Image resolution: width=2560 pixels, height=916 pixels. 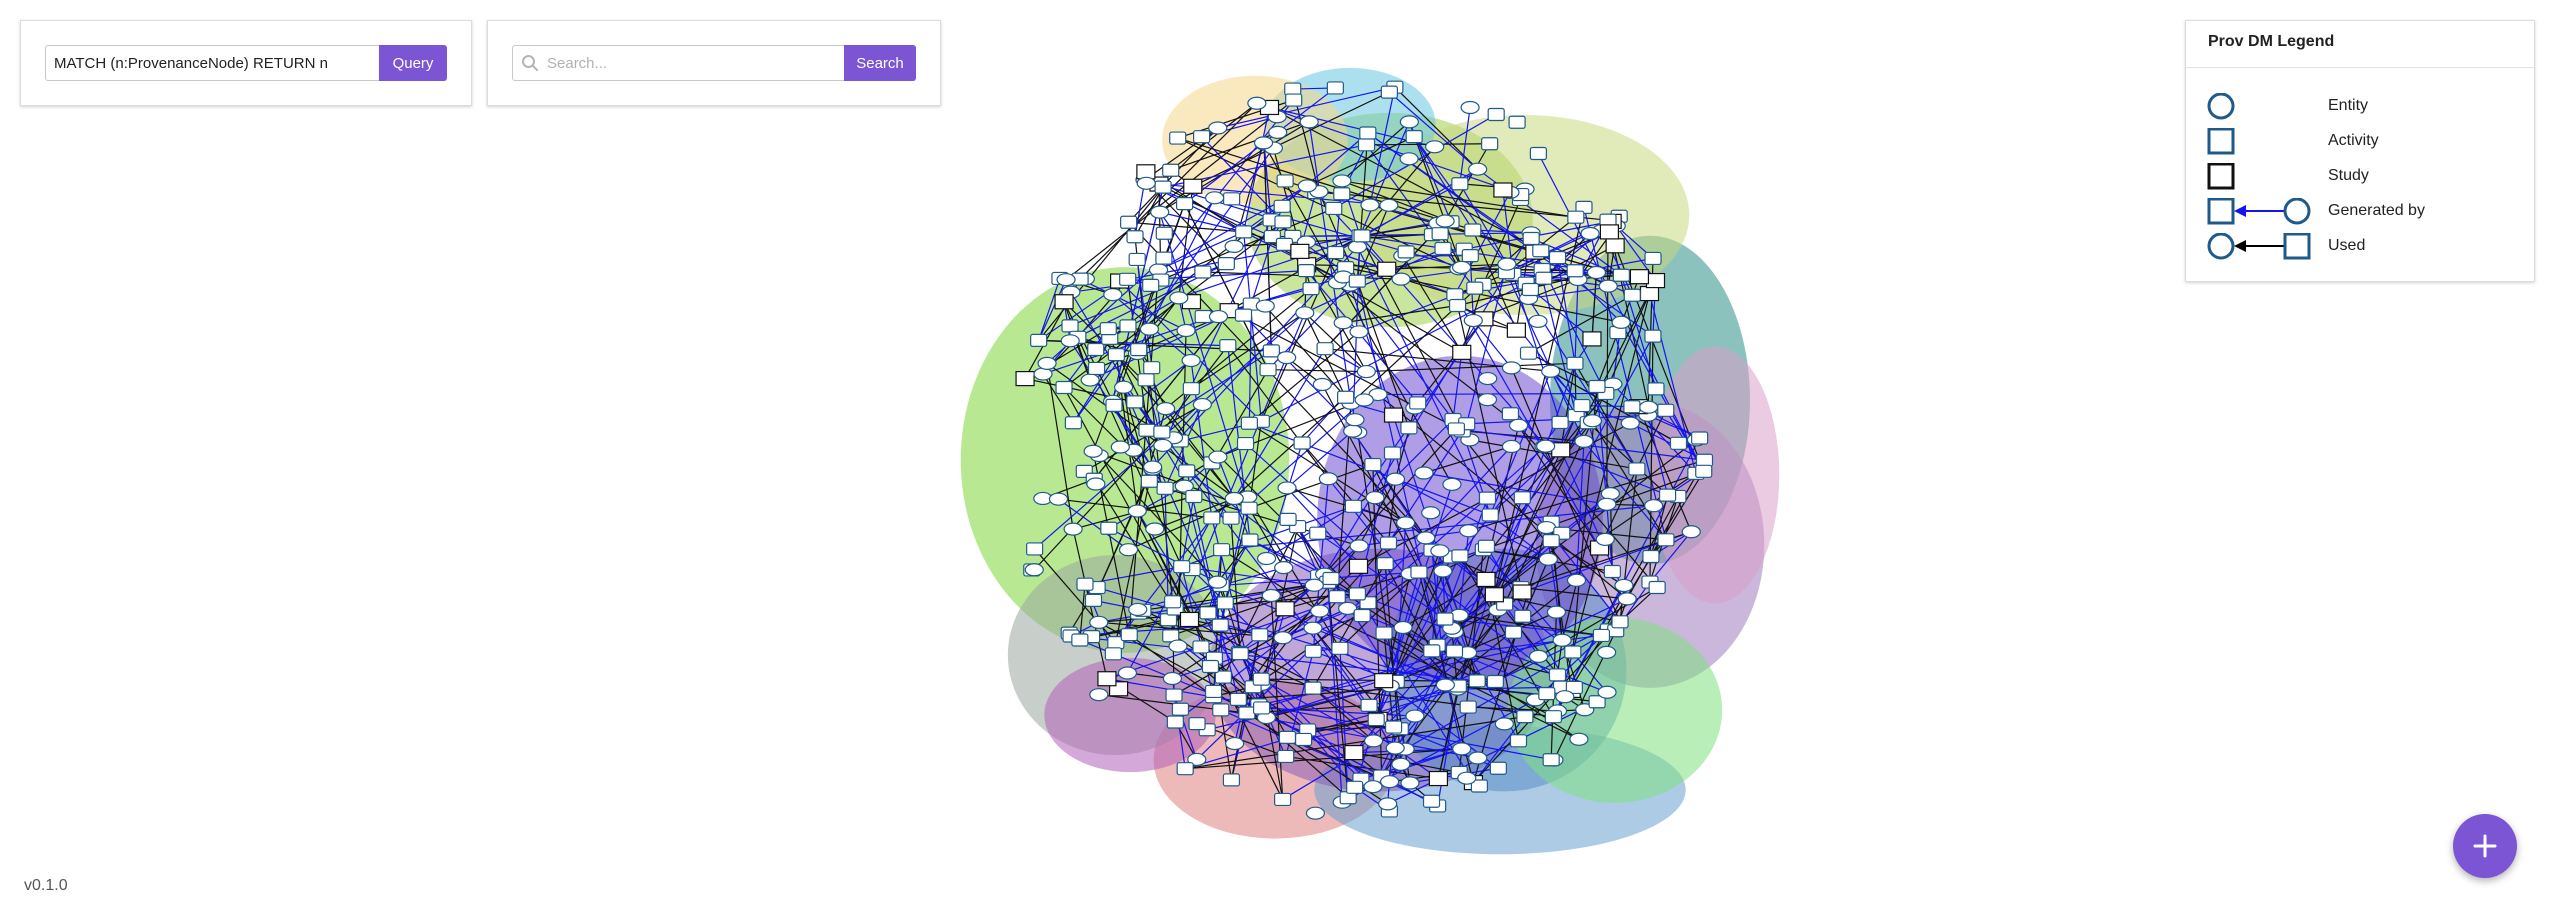 What do you see at coordinates (413, 63) in the screenshot?
I see `query-button: Query` at bounding box center [413, 63].